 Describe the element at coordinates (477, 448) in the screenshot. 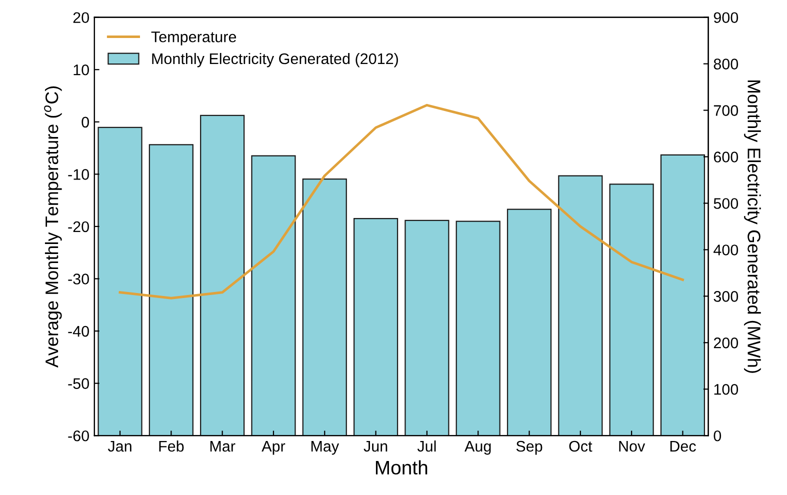

I see `x-tick-label: Aug` at that location.